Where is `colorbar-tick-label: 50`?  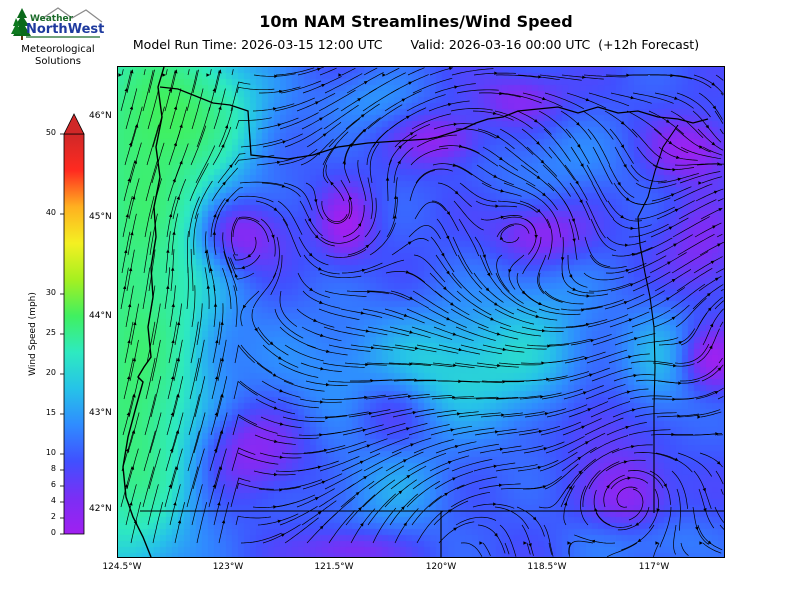 colorbar-tick-label: 50 is located at coordinates (50, 132).